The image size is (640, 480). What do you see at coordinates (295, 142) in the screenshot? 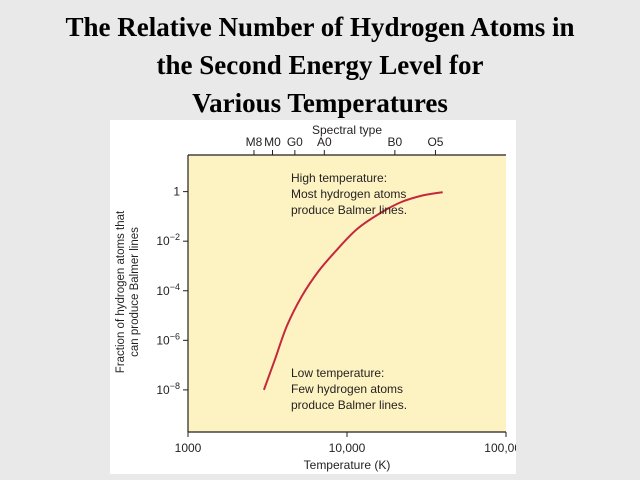
I see `spectral-tick-label: G0` at bounding box center [295, 142].